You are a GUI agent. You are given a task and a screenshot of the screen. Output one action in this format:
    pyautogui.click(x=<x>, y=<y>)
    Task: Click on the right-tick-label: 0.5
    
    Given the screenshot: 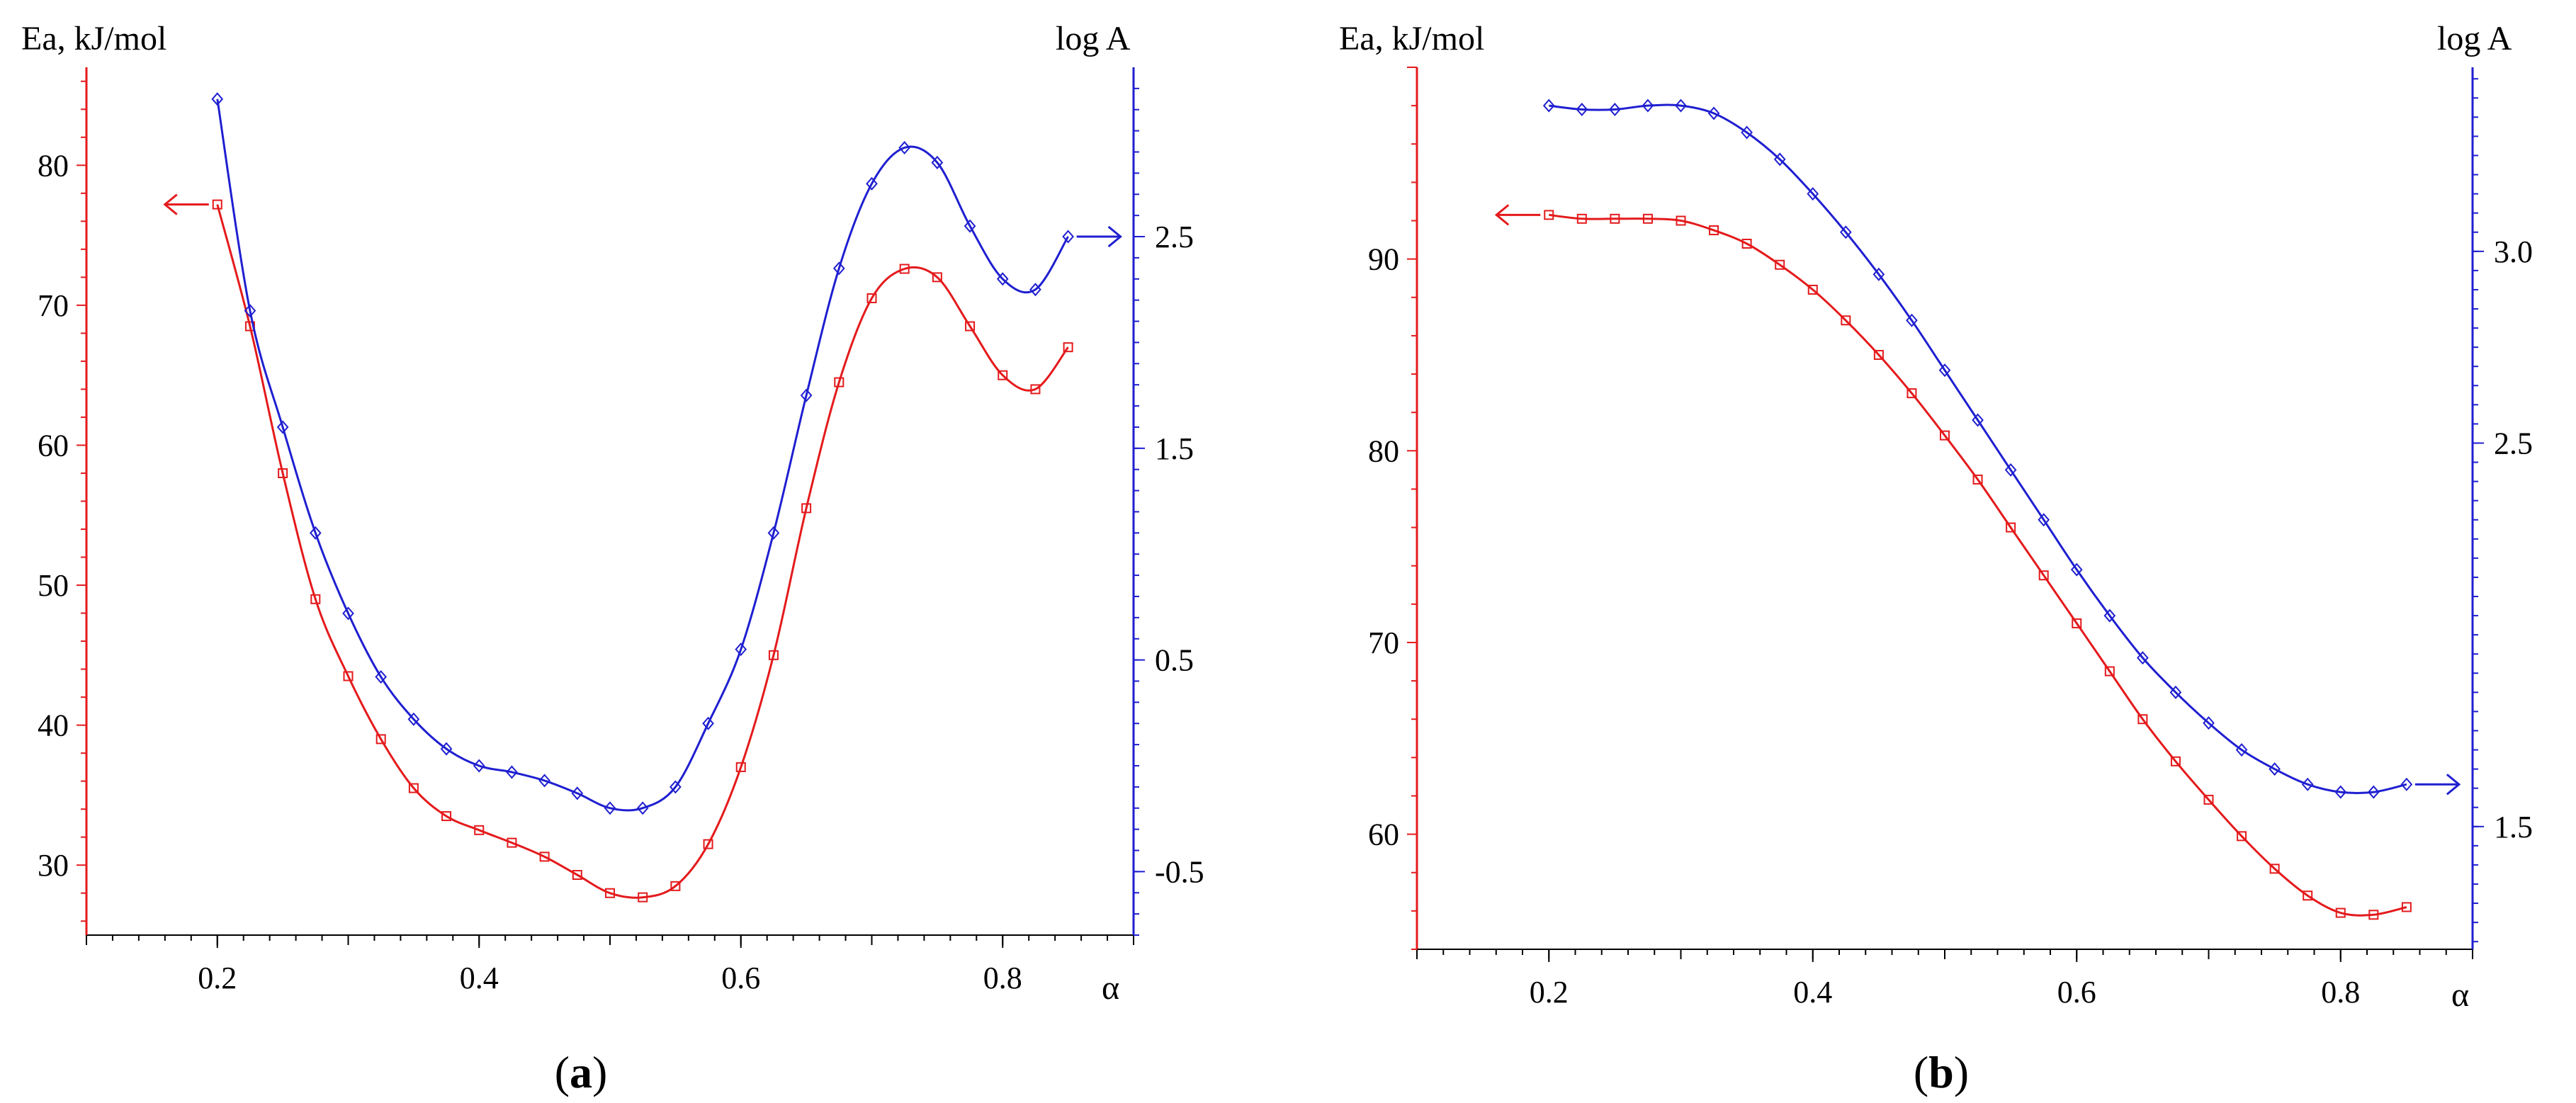 What is the action you would take?
    pyautogui.click(x=1174, y=661)
    